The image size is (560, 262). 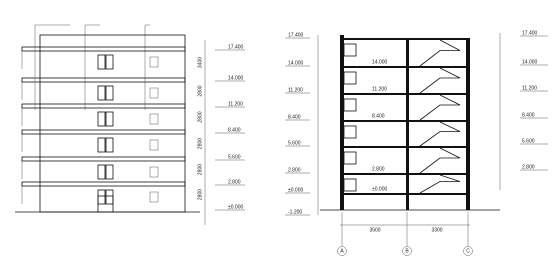 I want to click on dimension-label: 3300, so click(x=436, y=230).